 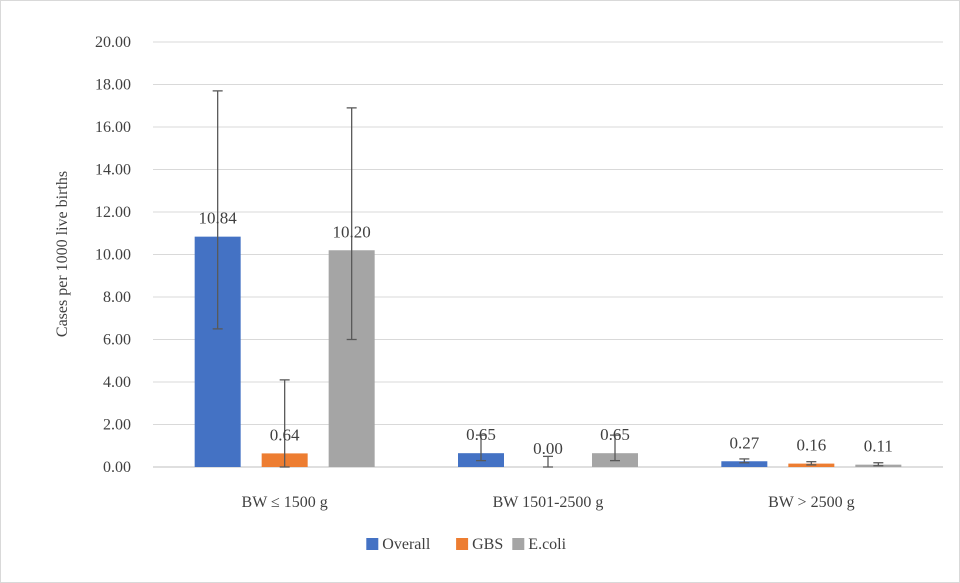 I want to click on data-label: 0.11, so click(x=878, y=446).